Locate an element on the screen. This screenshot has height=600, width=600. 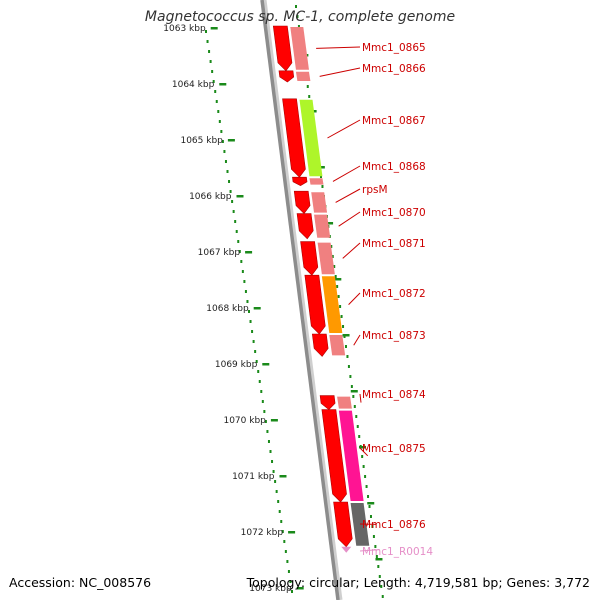
gene-label-Mmc1_0868: Mmc1_0868 is located at coordinates (394, 167).